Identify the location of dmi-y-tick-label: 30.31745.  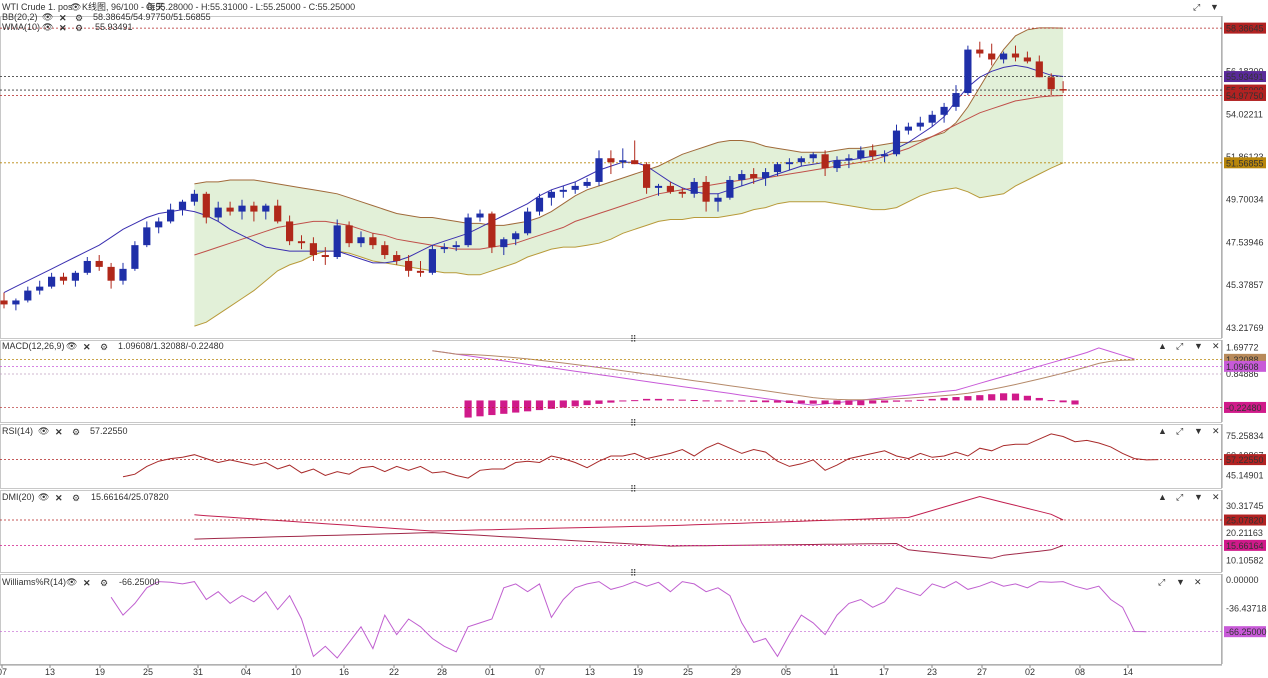
(1245, 506).